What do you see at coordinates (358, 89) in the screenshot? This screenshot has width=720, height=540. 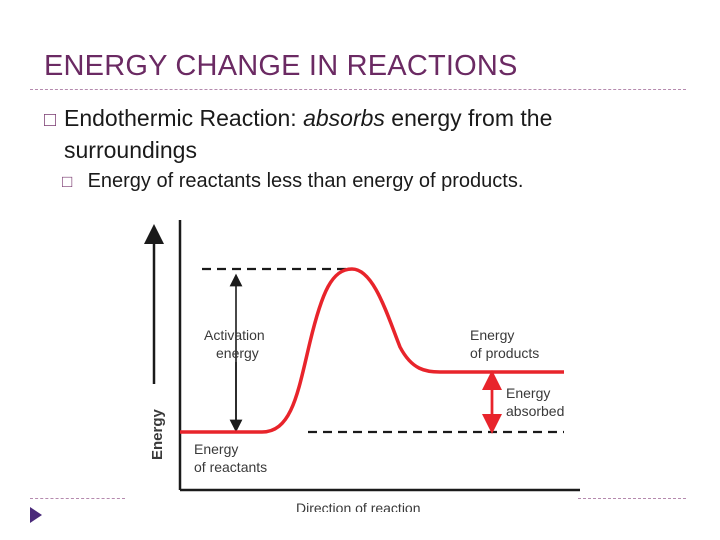 I see `title-divider` at bounding box center [358, 89].